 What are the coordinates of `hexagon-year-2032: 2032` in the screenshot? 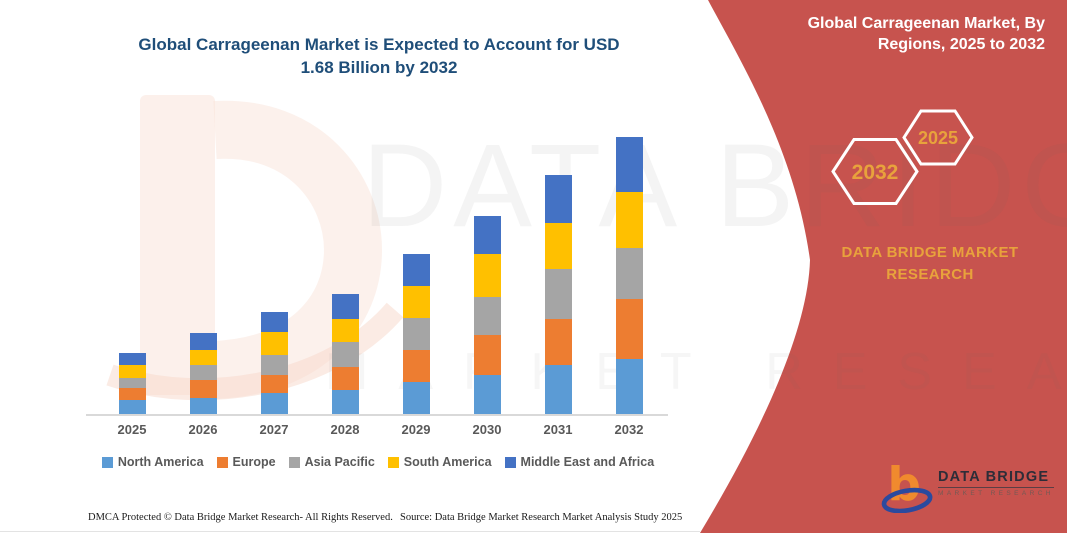 It's located at (875, 172).